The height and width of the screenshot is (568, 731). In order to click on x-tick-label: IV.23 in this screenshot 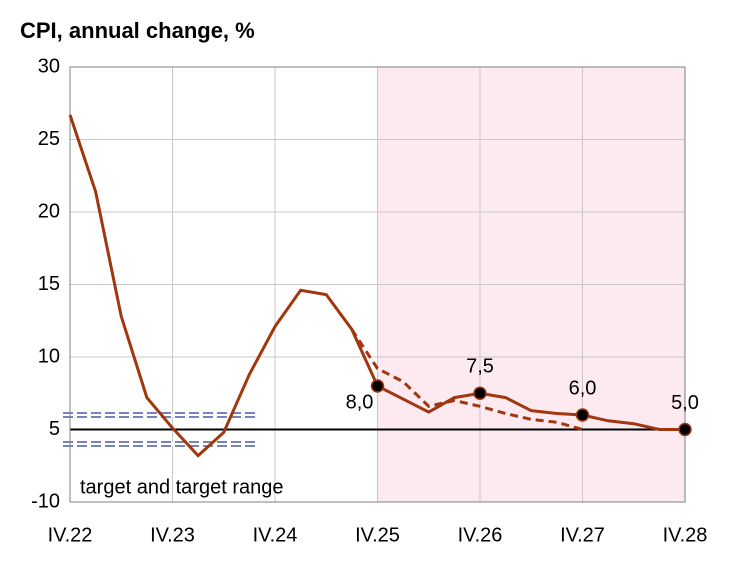, I will do `click(172, 535)`.